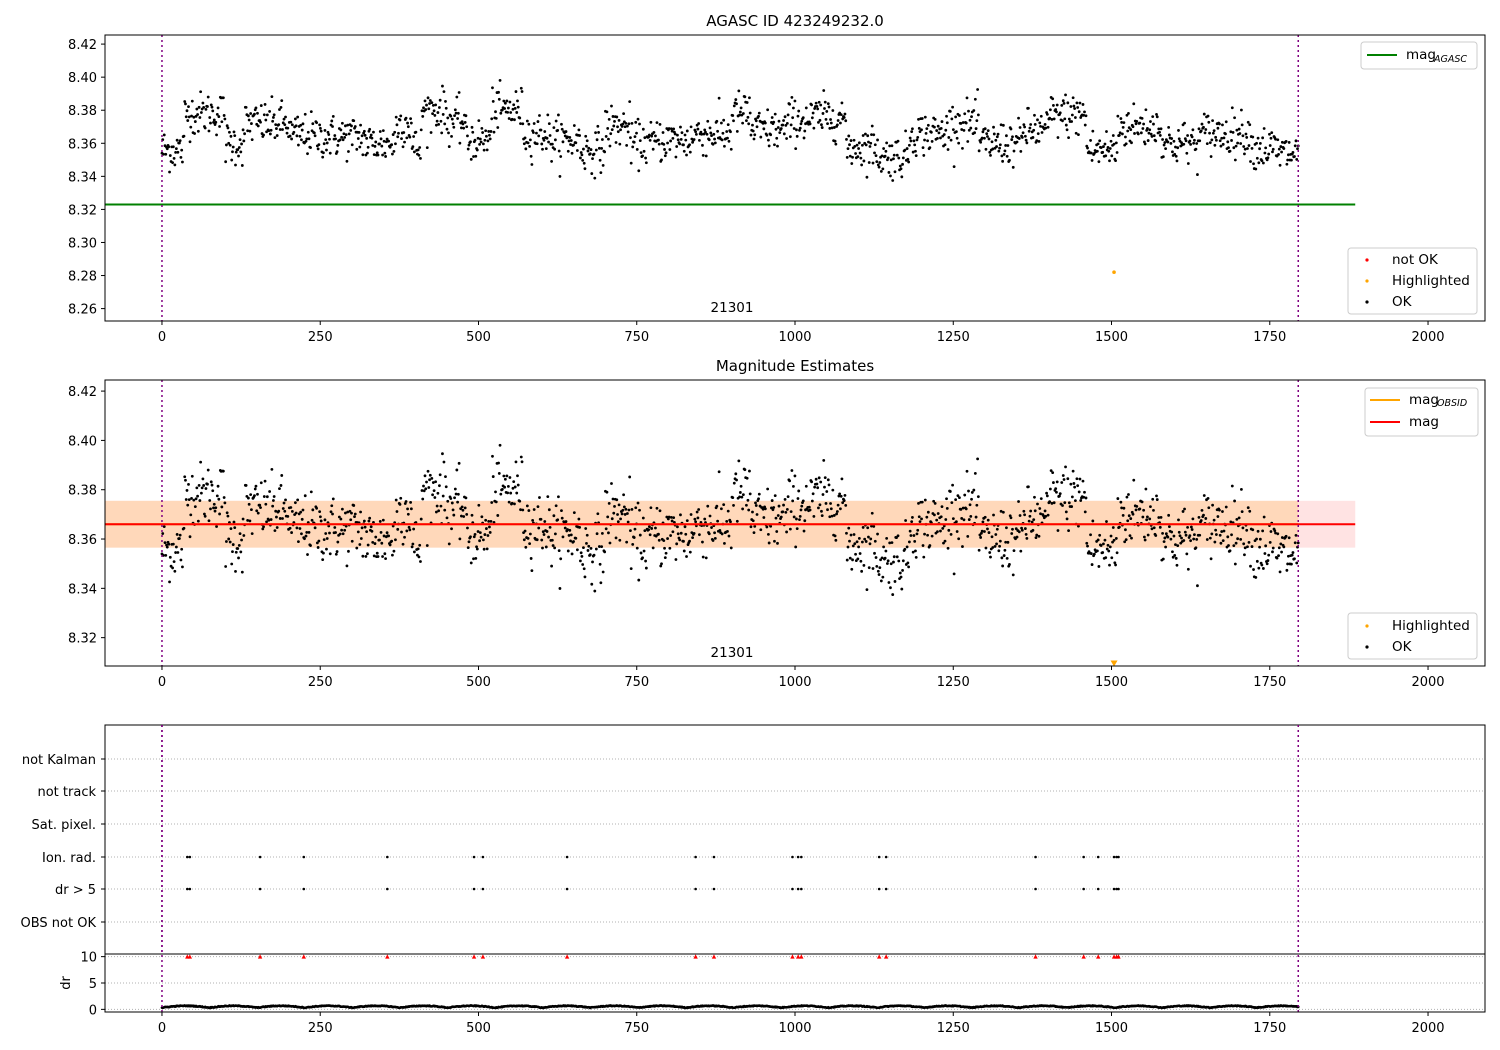 The height and width of the screenshot is (1050, 1500). I want to click on dr-clipped-point, so click(1098, 956).